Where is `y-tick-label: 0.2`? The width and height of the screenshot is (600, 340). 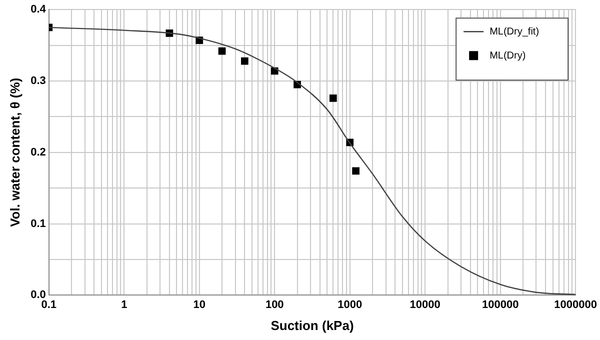
y-tick-label: 0.2 is located at coordinates (38, 152).